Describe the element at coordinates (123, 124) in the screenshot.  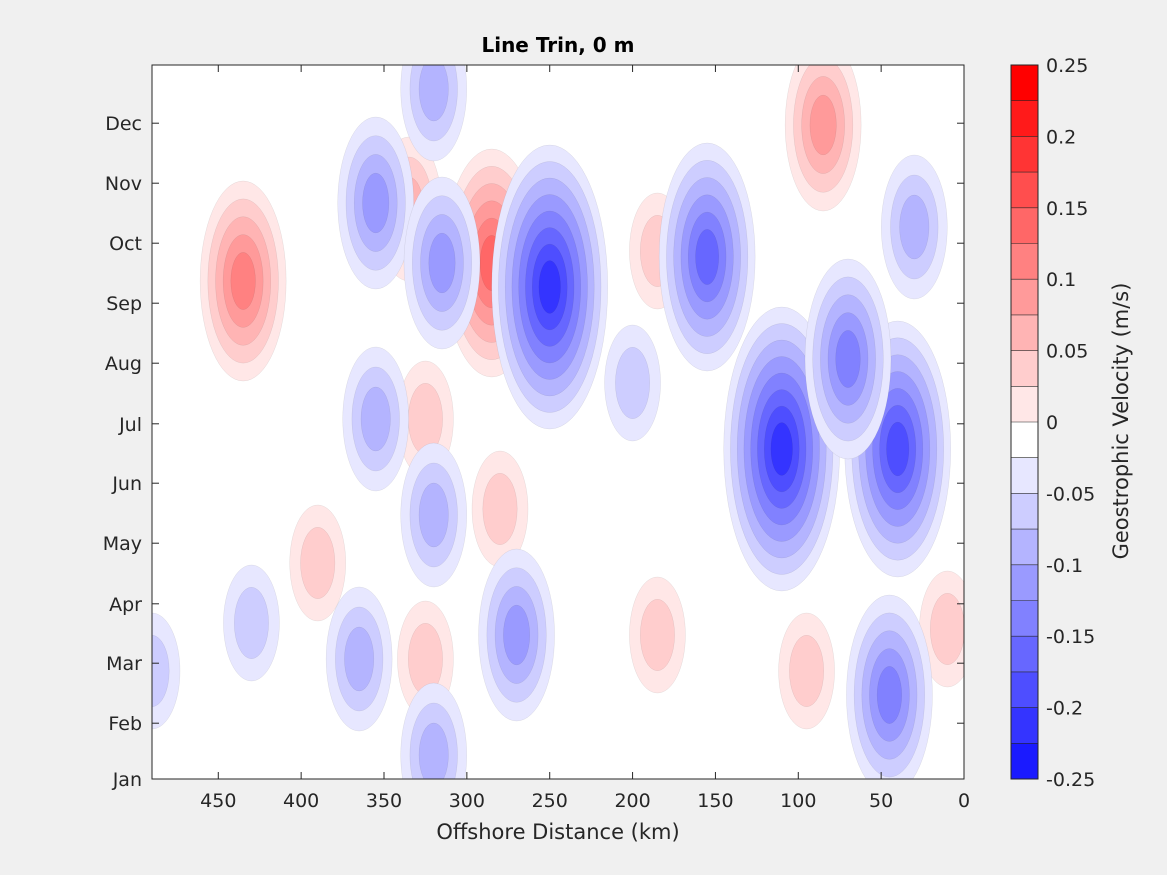
I see `y-tick-label: Dec` at that location.